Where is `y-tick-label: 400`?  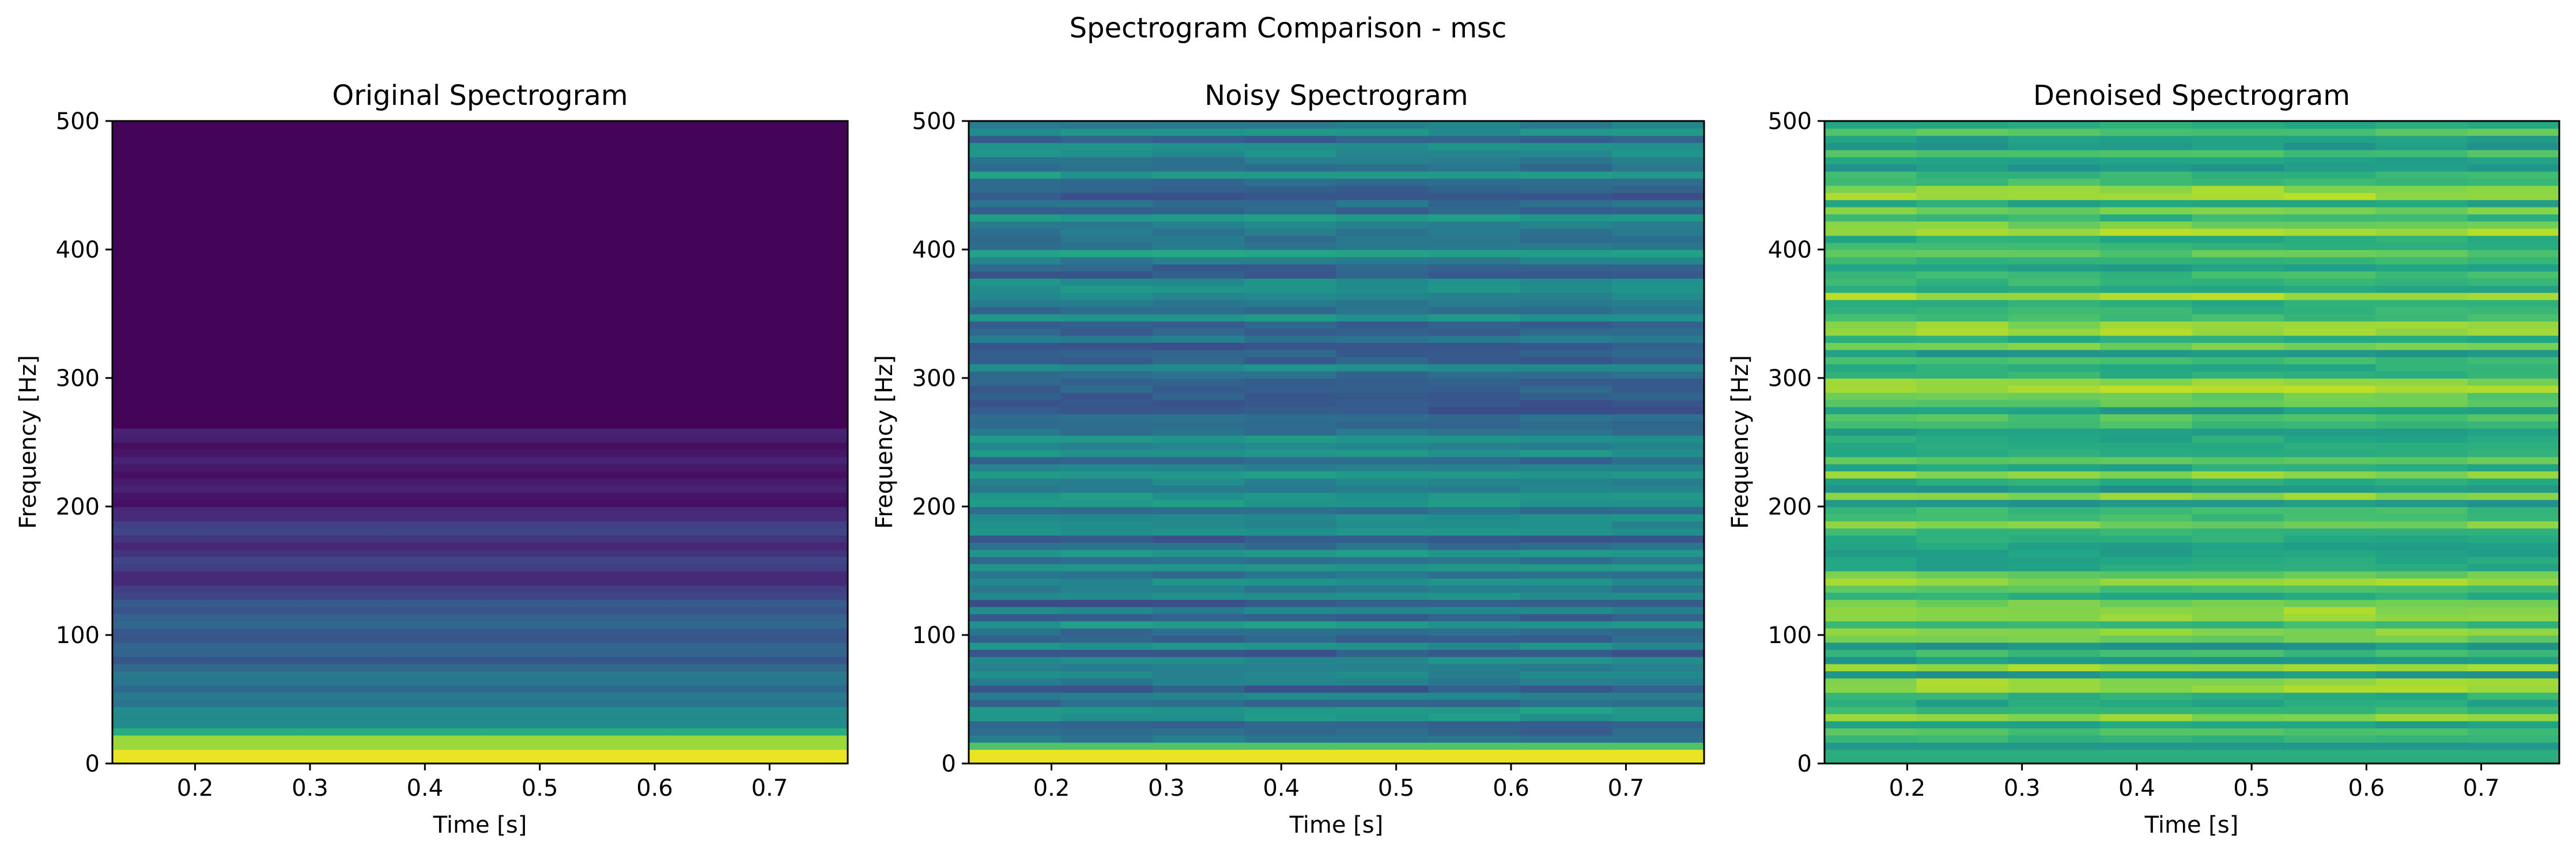 y-tick-label: 400 is located at coordinates (1790, 250).